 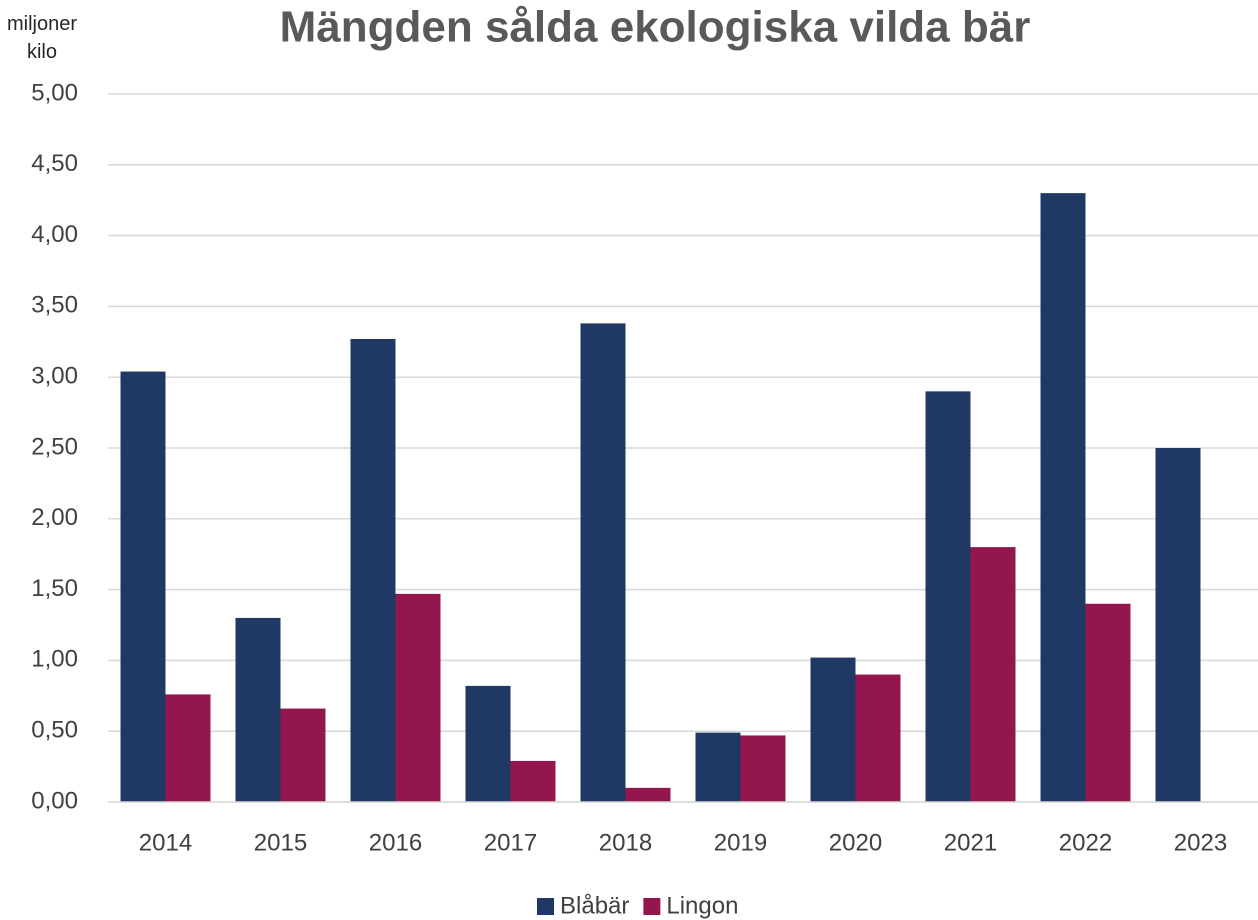 I want to click on y-tick-label: 5,00, so click(x=54, y=92).